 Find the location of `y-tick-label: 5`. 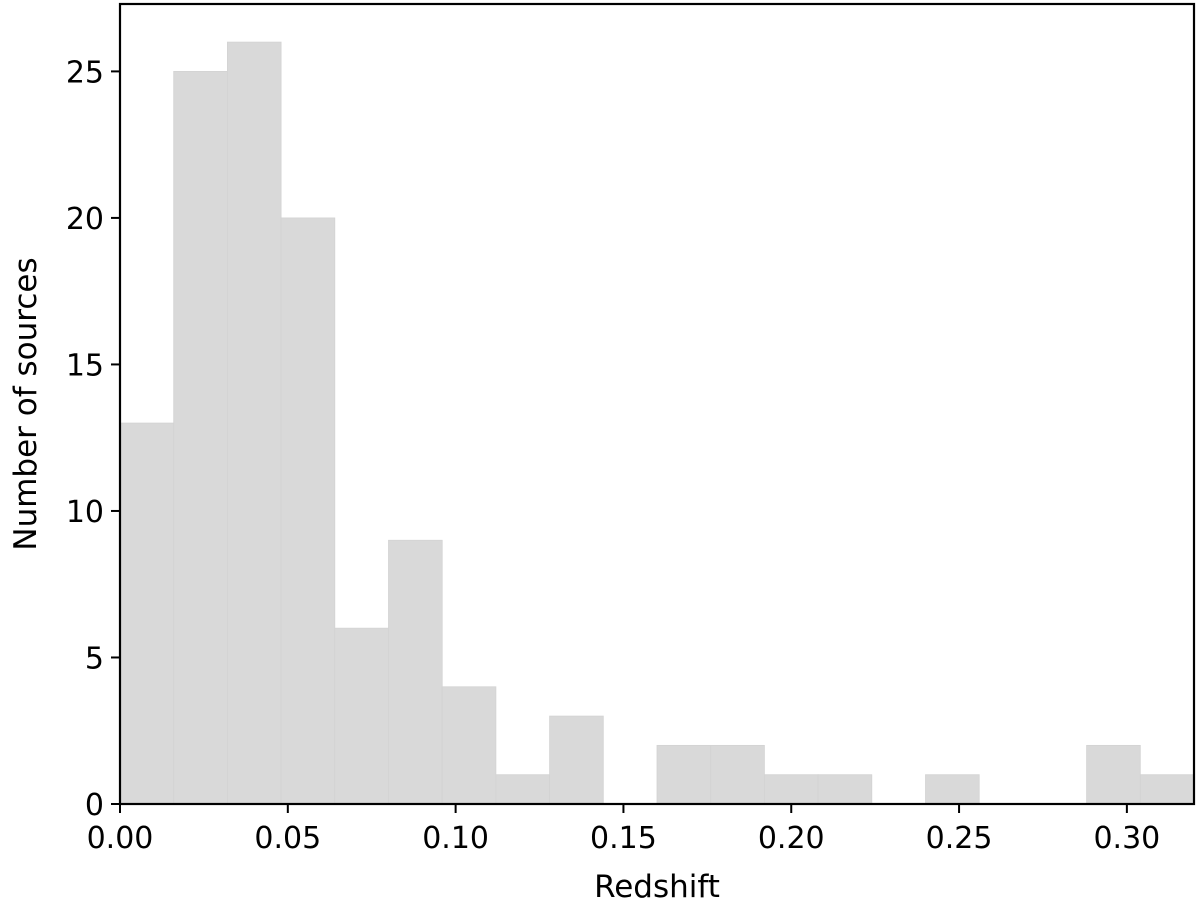

y-tick-label: 5 is located at coordinates (94, 658).